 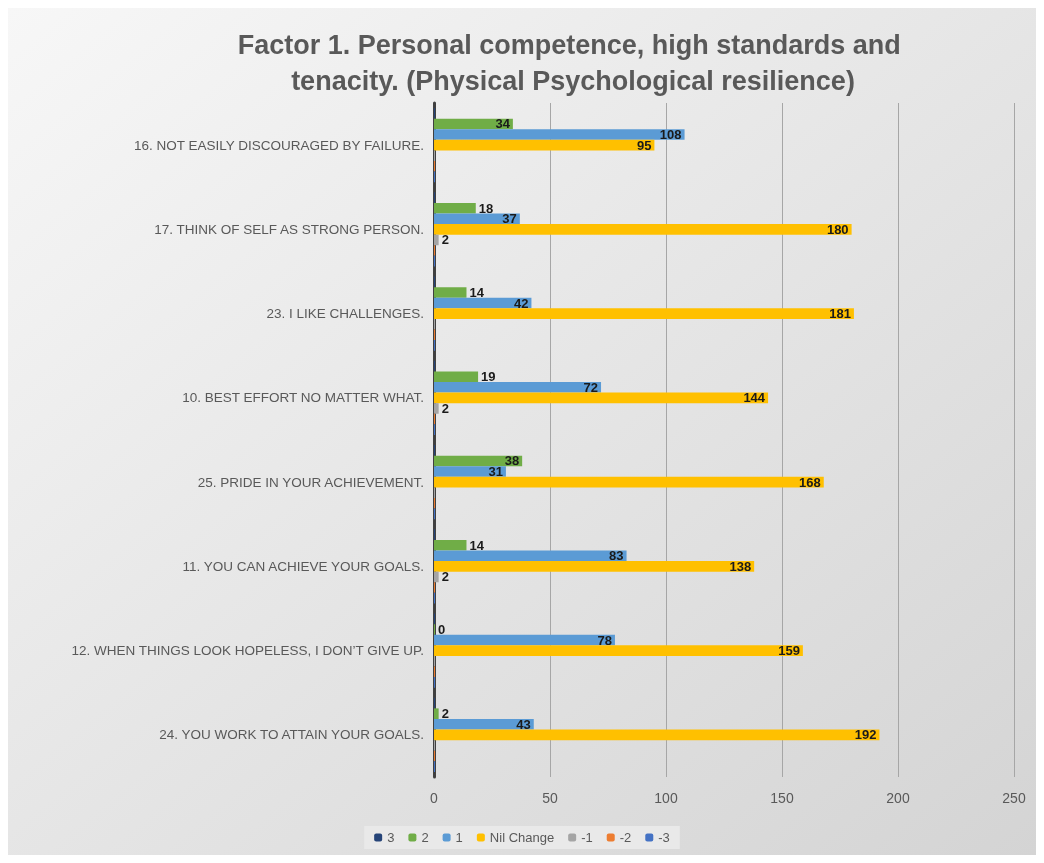 I want to click on data-label: 144, so click(x=754, y=398).